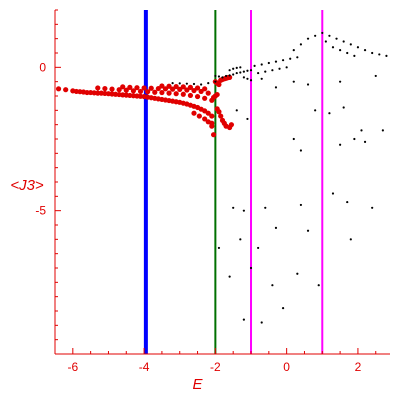 This screenshot has width=400, height=400. I want to click on y-tick-label-1: -5, so click(40, 211).